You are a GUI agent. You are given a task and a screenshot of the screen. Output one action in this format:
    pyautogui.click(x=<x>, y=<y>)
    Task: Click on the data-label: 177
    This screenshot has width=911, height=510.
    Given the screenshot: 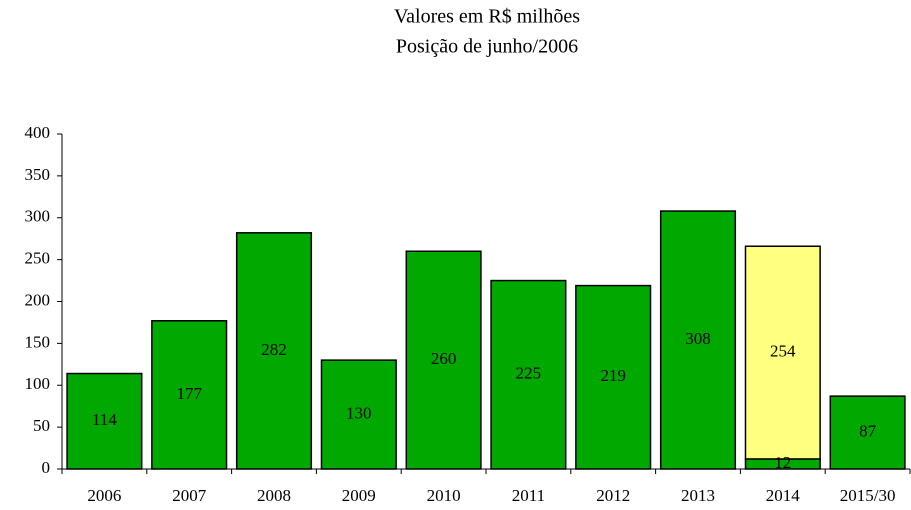 What is the action you would take?
    pyautogui.click(x=189, y=393)
    